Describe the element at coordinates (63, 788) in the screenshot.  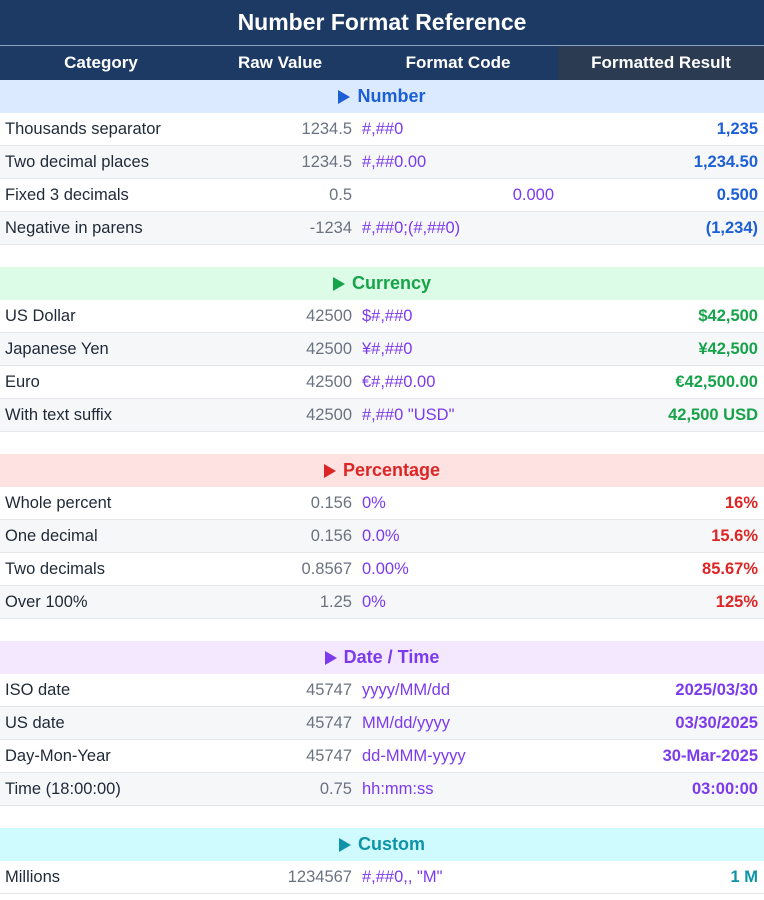
I see `category-cell: Time (18:00:00)` at that location.